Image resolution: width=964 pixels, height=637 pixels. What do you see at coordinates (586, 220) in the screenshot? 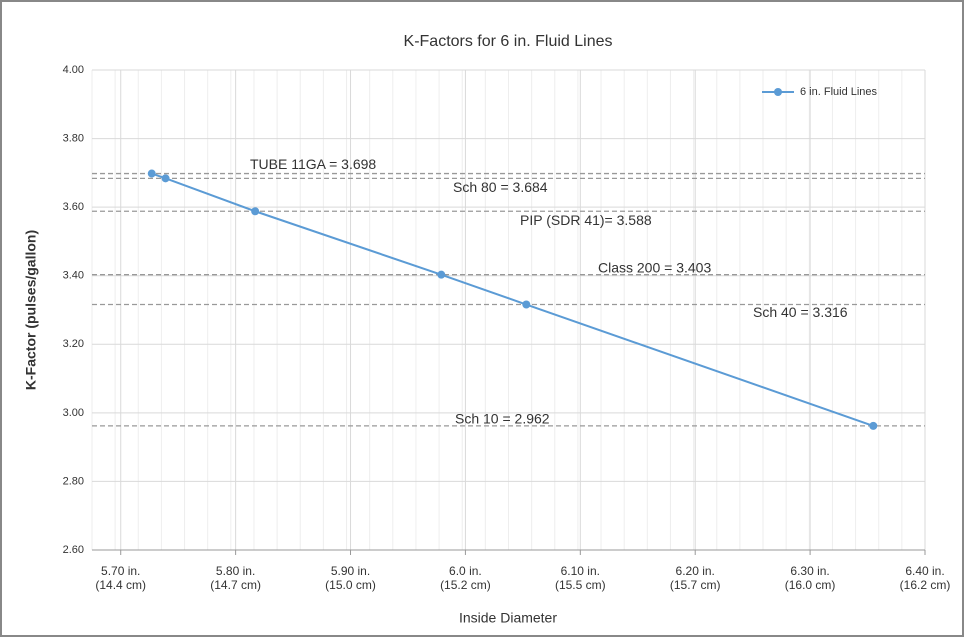
I see `reference-label: PIP (SDR 41)= 3.588` at bounding box center [586, 220].